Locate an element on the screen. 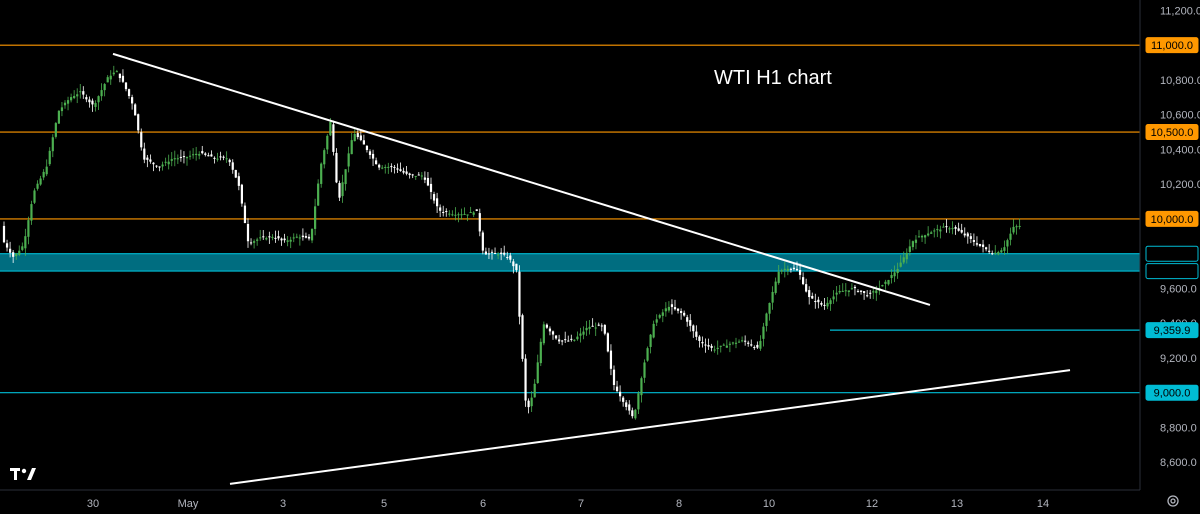 This screenshot has height=514, width=1200. time-tick-label: 14 is located at coordinates (1043, 504).